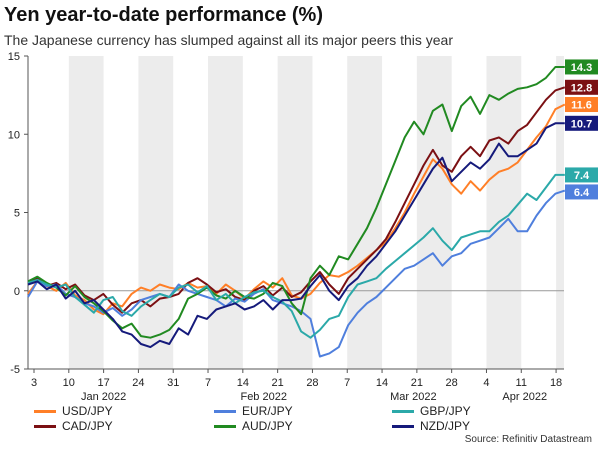  Describe the element at coordinates (87, 426) in the screenshot. I see `legend-label-cad-jpy: CAD/JPY` at that location.